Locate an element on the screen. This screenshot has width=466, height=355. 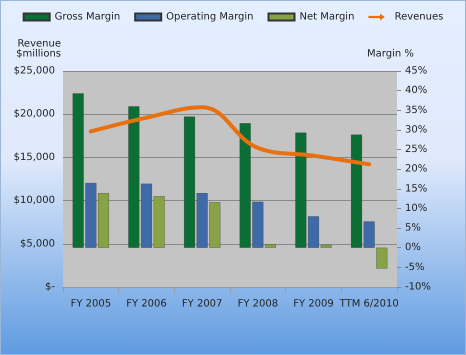
y-tick-label: $5,000 is located at coordinates (37, 244).